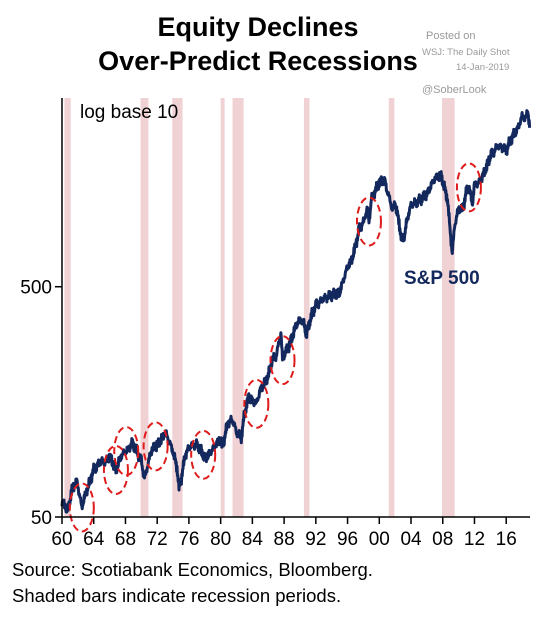 The height and width of the screenshot is (619, 540). What do you see at coordinates (451, 36) in the screenshot?
I see `watermark-posted: Posted on` at bounding box center [451, 36].